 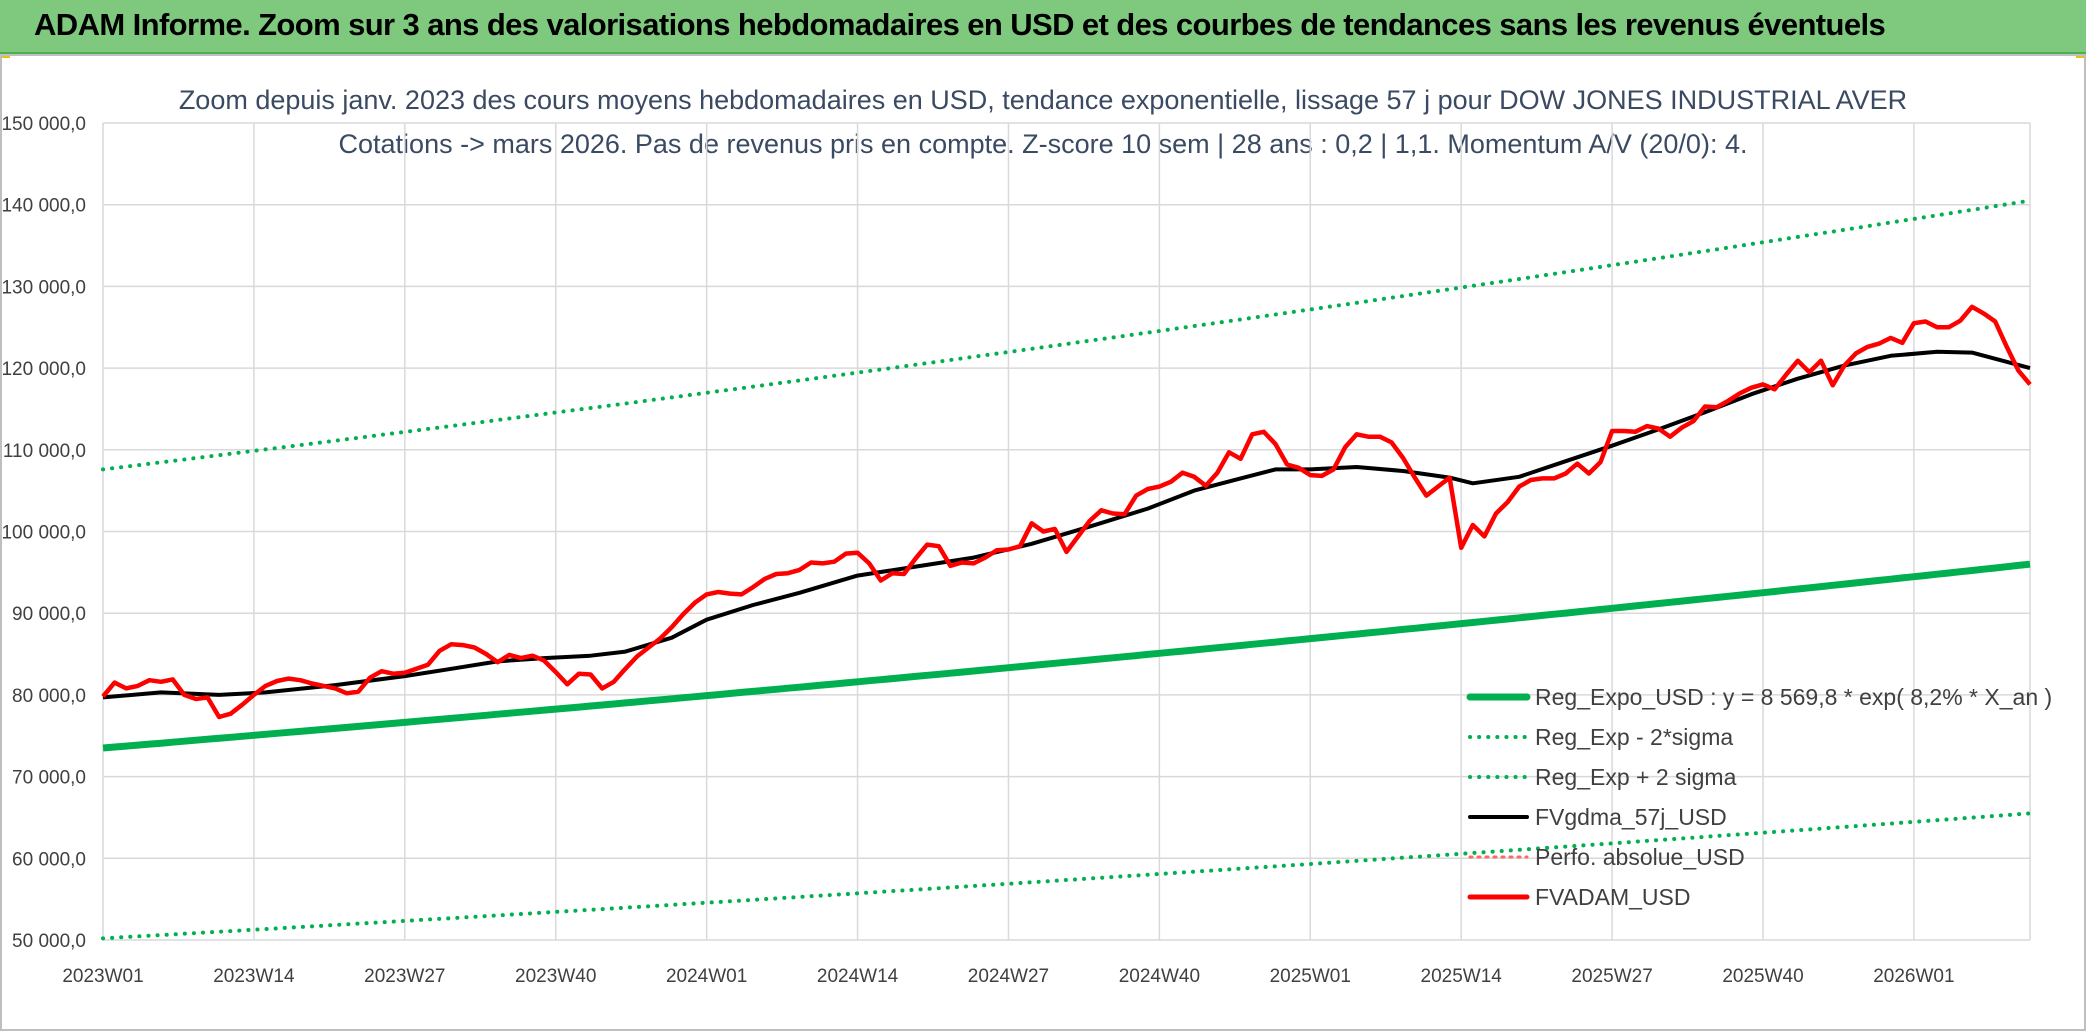 I want to click on x-tick-label: 2023W40, so click(x=555, y=976).